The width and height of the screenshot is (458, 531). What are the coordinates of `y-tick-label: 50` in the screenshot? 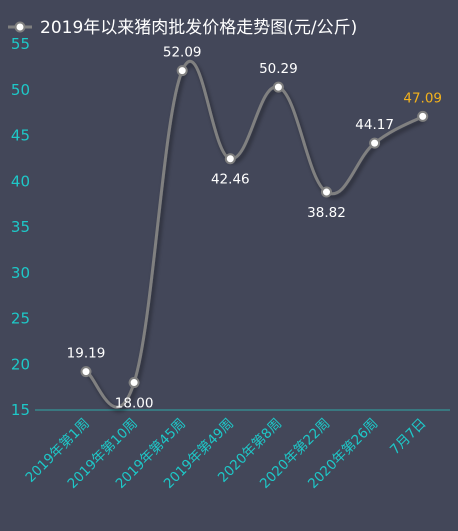 It's located at (20, 90).